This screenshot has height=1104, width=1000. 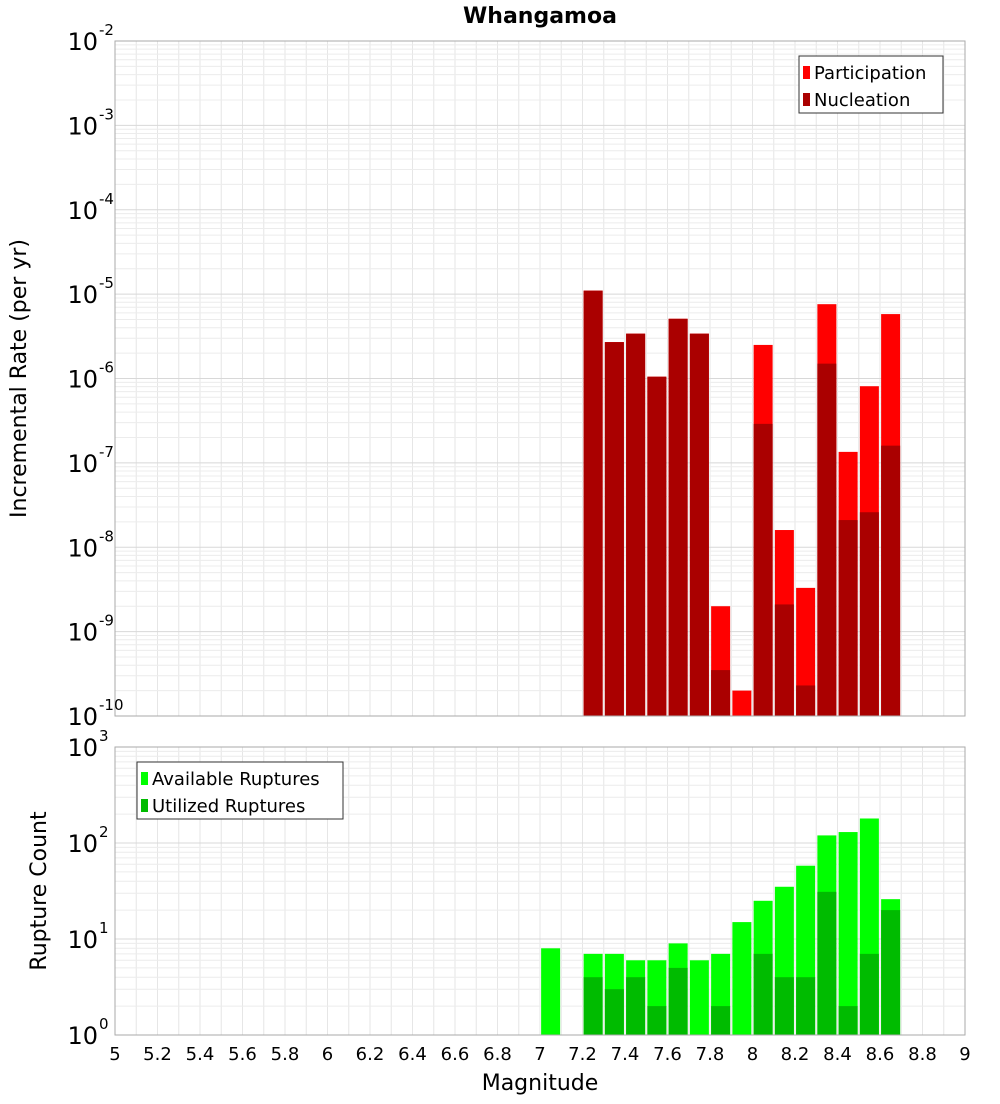 I want to click on y-tick-exponent: -4, so click(x=106, y=199).